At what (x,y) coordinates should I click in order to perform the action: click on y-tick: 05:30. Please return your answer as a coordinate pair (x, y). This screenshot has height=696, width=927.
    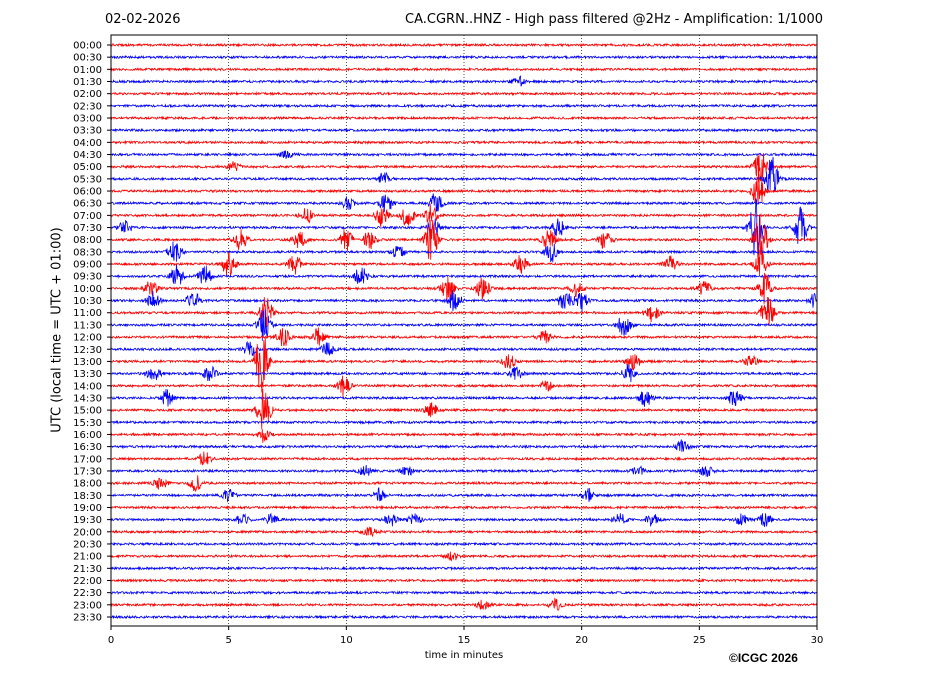
    Looking at the image, I should click on (92, 179).